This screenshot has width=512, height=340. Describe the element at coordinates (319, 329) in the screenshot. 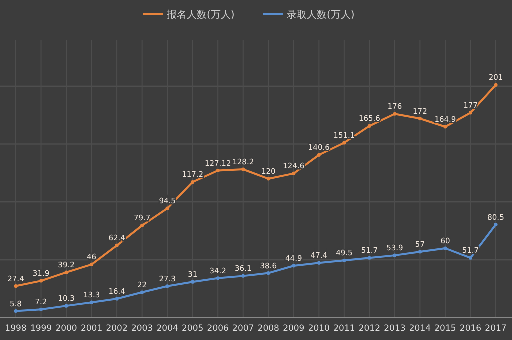

I see `x-tick-label: 2010` at that location.